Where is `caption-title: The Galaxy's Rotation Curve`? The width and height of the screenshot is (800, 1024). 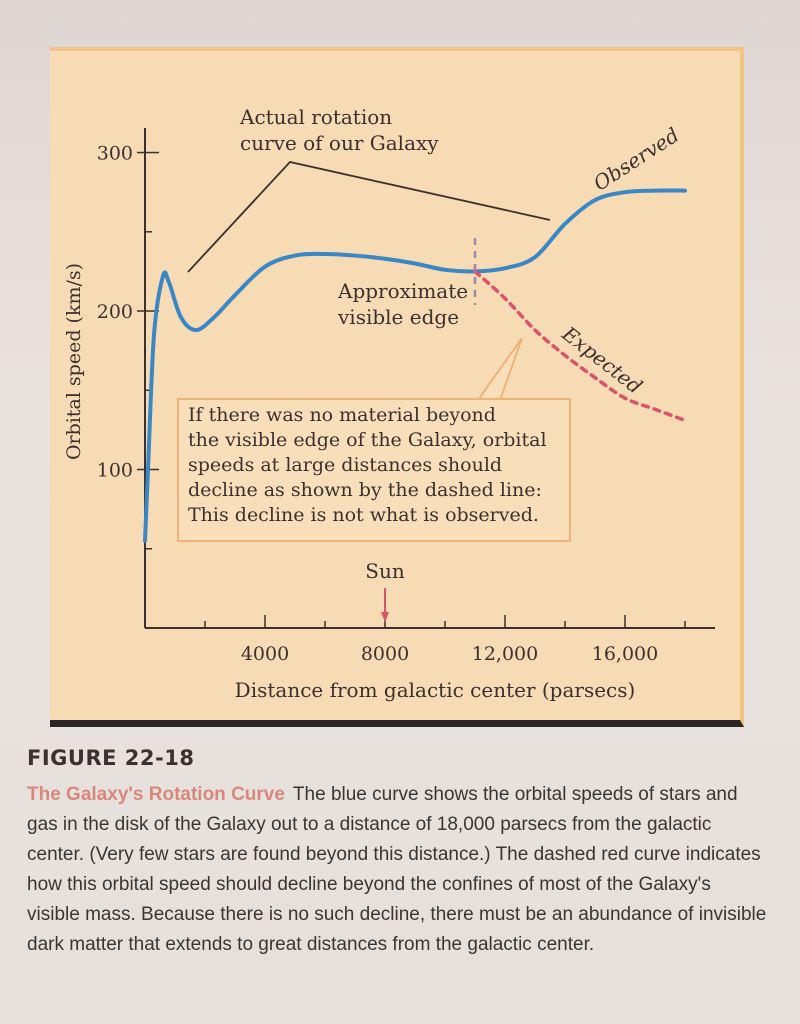 caption-title: The Galaxy's Rotation Curve is located at coordinates (156, 794).